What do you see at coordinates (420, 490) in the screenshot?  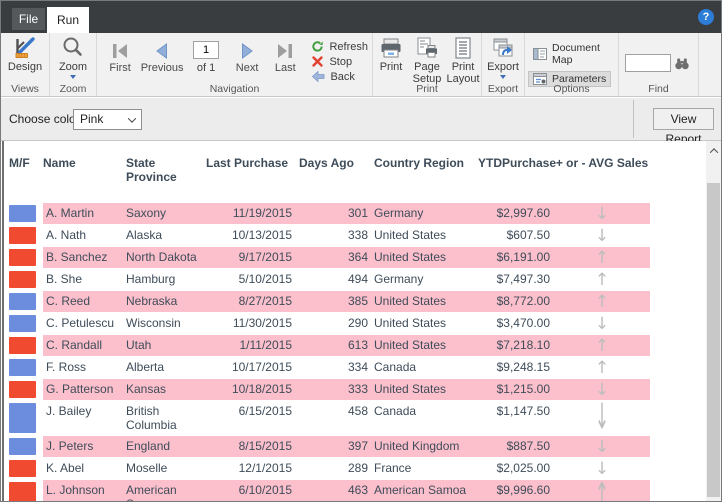 I see `cell-country: American Samoa` at bounding box center [420, 490].